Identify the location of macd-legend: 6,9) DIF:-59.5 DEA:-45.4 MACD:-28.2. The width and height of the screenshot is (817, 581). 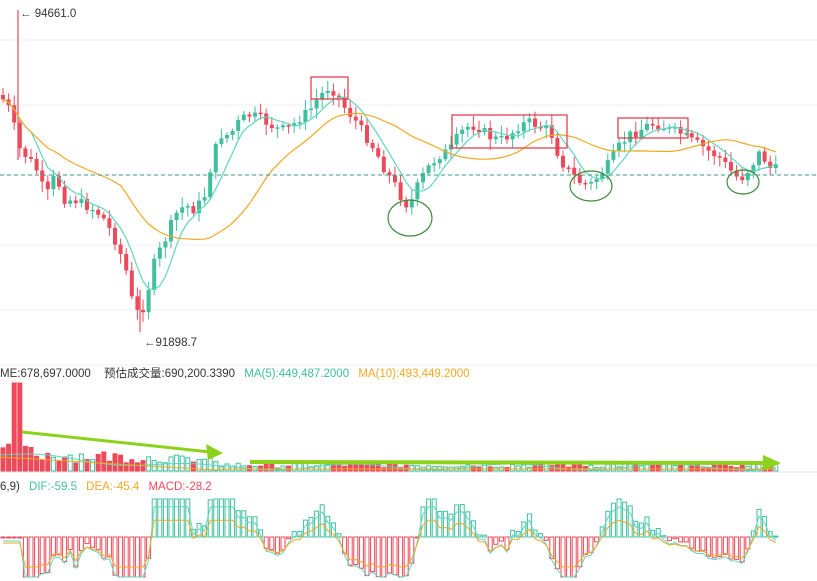
(106, 487).